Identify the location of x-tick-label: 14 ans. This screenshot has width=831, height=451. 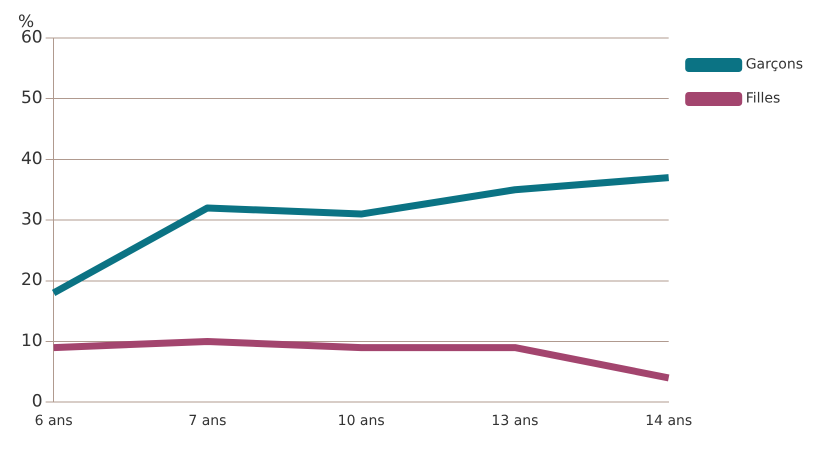
(668, 421).